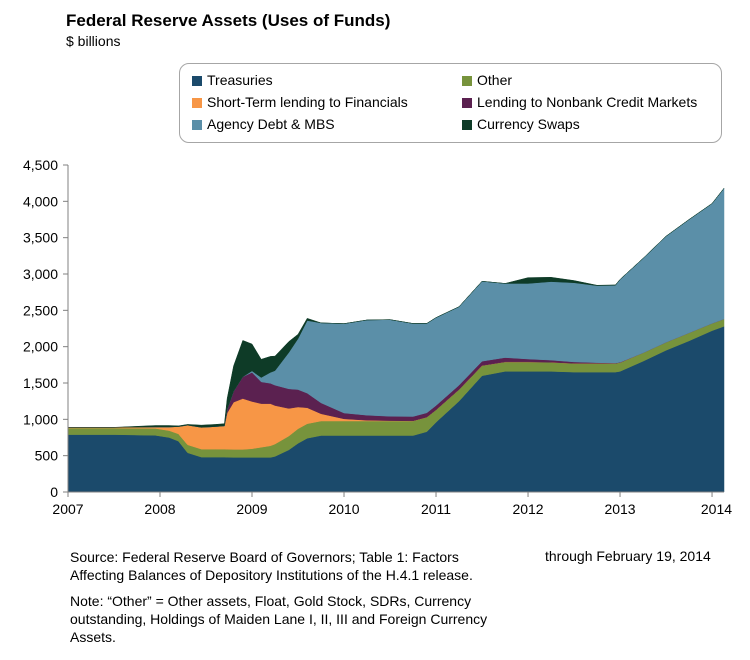  I want to click on legend-item-agency-mbs: Agency Debt & MBS, so click(263, 124).